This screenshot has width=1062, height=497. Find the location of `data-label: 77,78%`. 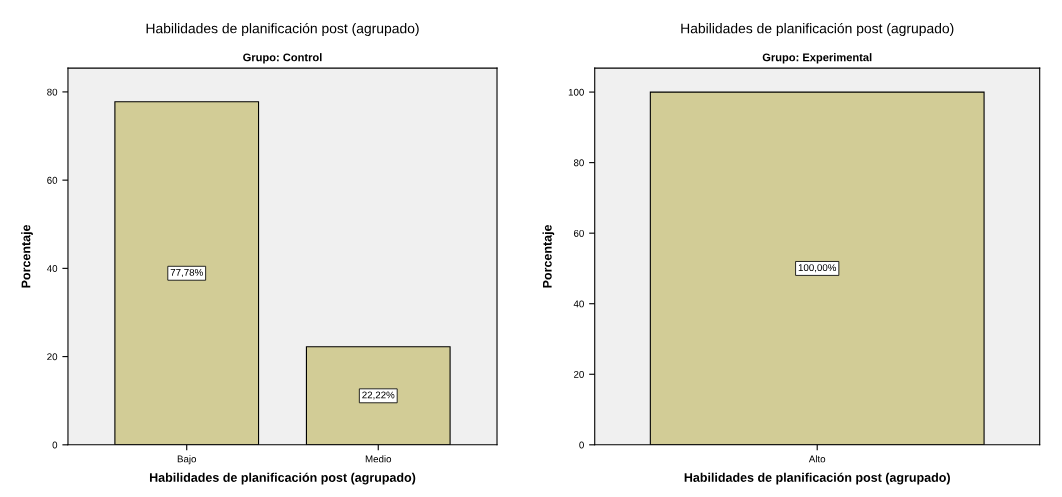

data-label: 77,78% is located at coordinates (186, 273).